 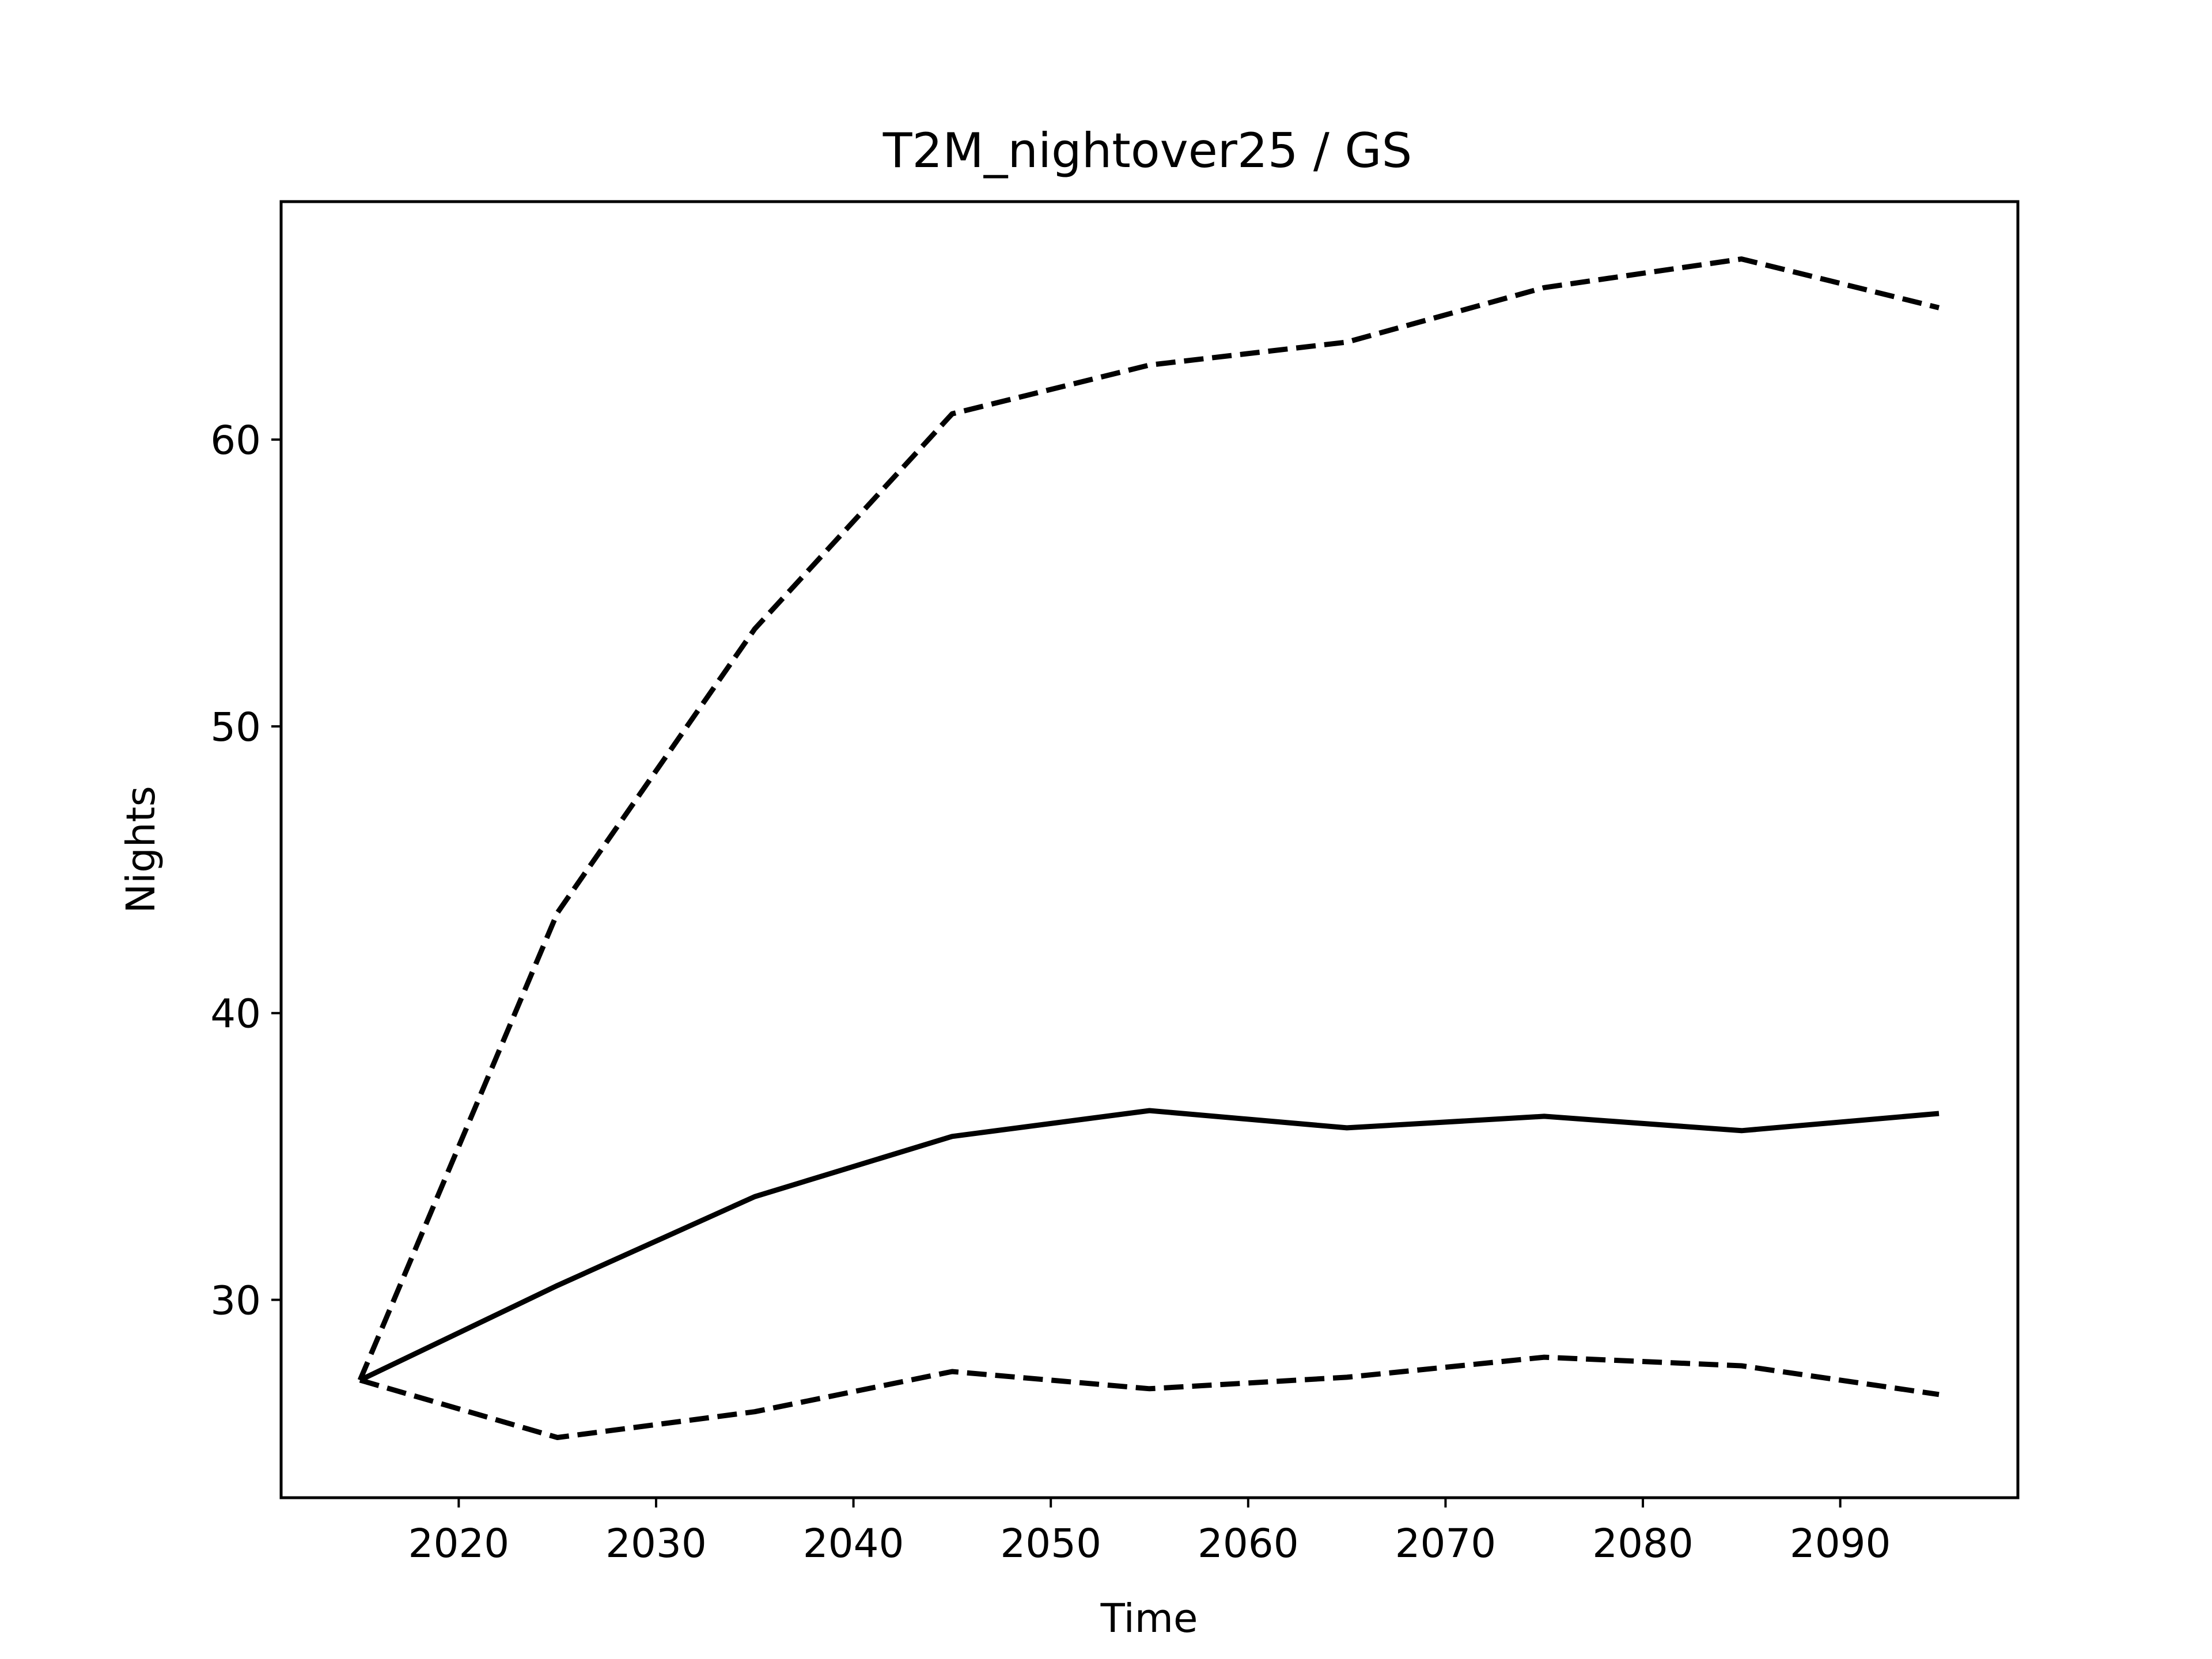 I want to click on x-axis-label: Time, so click(x=1149, y=1619).